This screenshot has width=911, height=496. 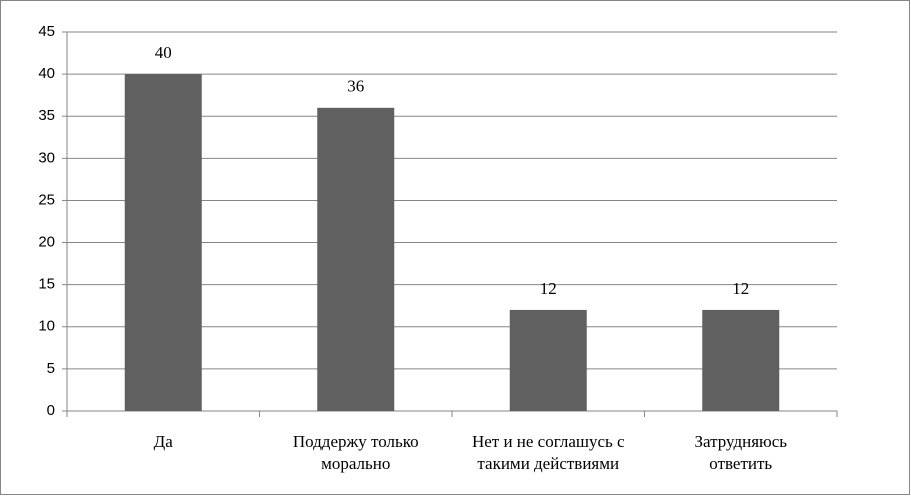 What do you see at coordinates (356, 452) in the screenshot?
I see `x-tick-label: Поддержу только морально` at bounding box center [356, 452].